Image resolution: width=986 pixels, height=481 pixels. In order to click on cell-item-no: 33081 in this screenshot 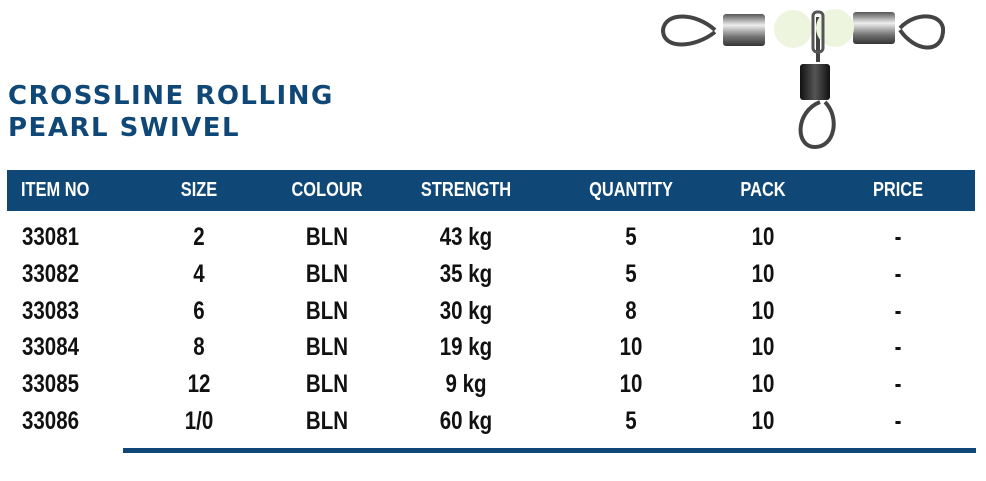, I will do `click(51, 237)`.